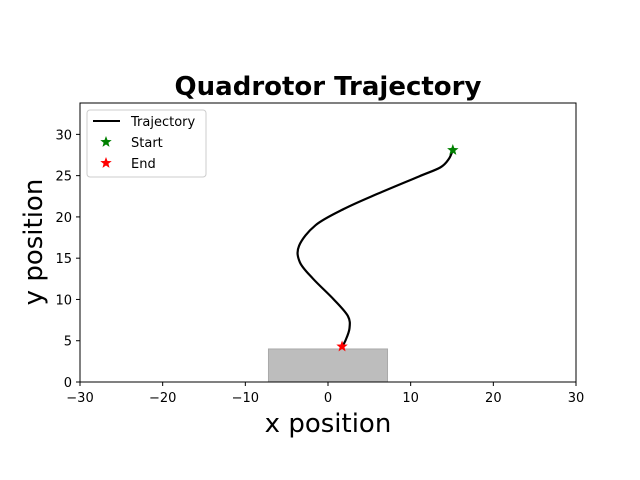  Describe the element at coordinates (576, 398) in the screenshot. I see `x-tick-label: 30` at that location.